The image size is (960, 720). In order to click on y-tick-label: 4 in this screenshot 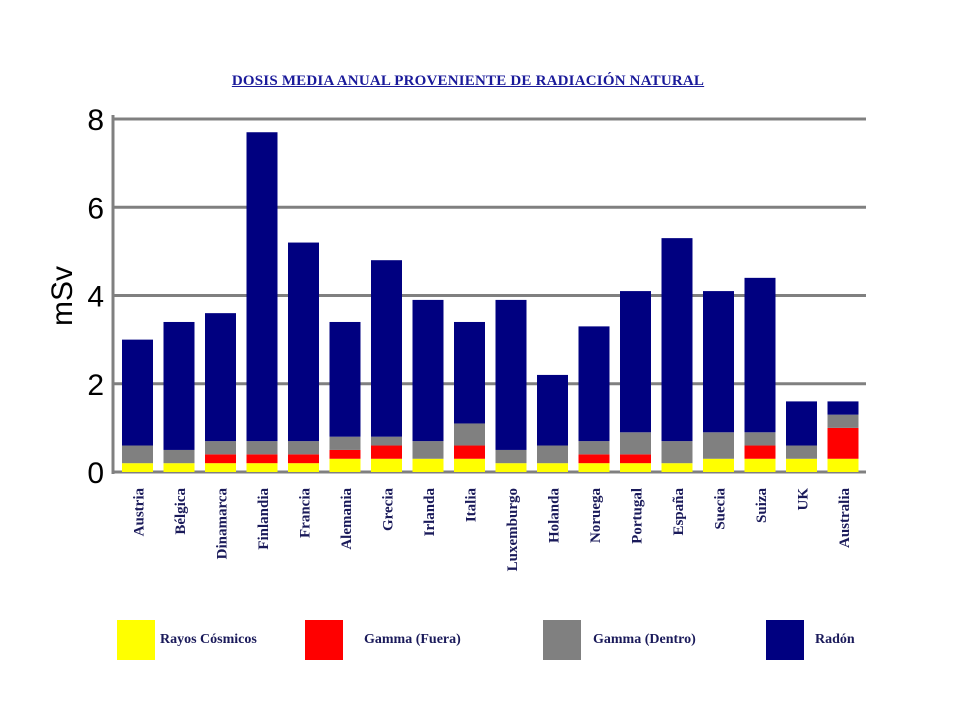, I will do `click(95, 297)`.